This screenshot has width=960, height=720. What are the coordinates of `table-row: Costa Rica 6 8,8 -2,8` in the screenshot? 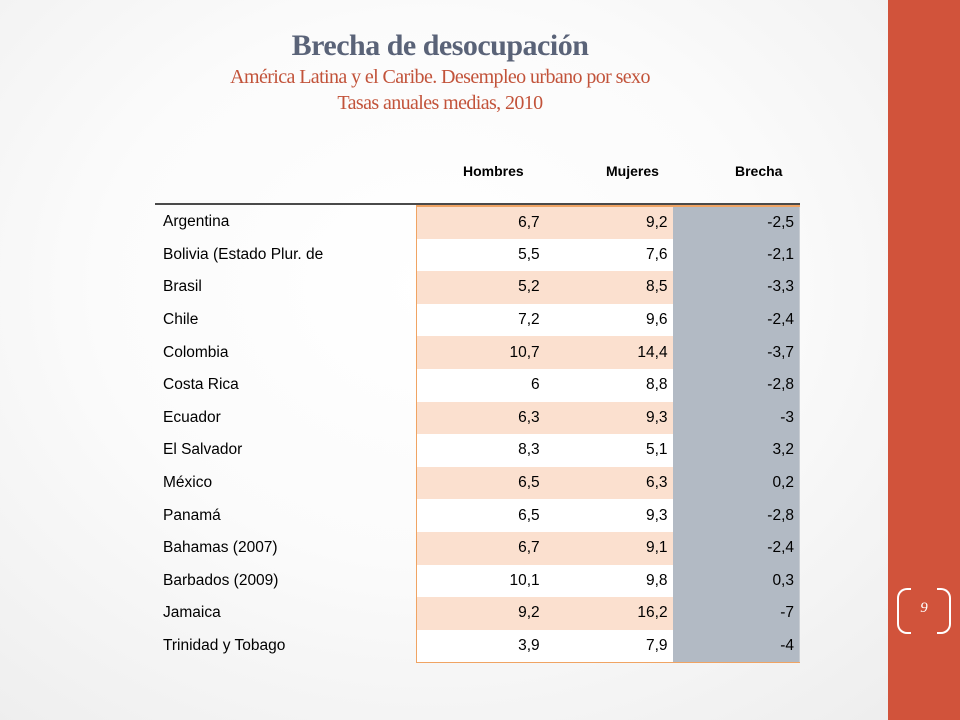 It's located at (477, 385).